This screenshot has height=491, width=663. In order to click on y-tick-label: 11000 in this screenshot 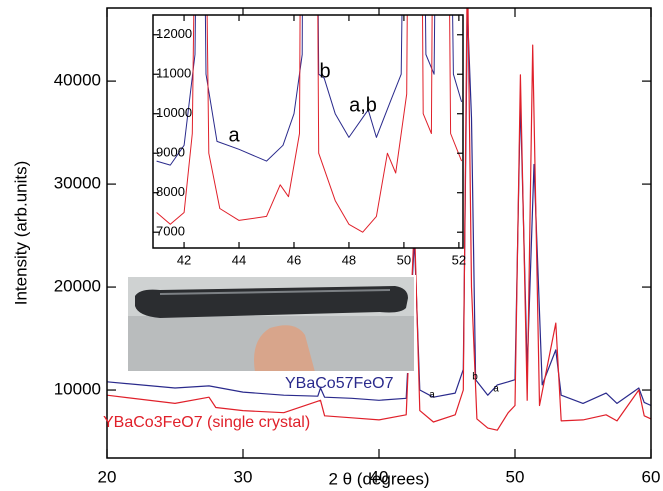, I will do `click(173, 73)`.